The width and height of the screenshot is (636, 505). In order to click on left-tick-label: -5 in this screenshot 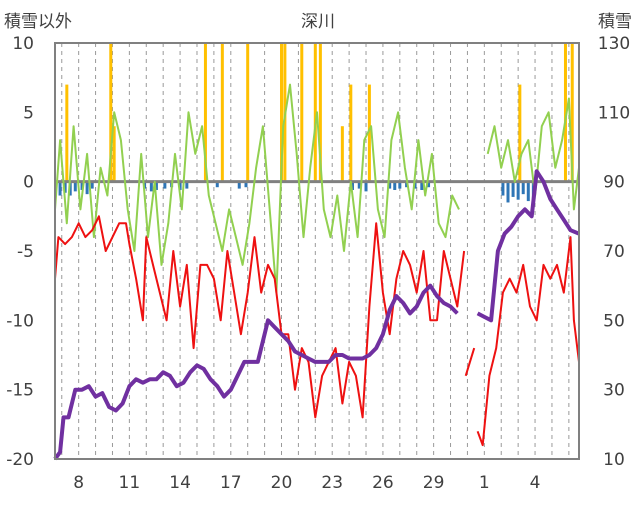, I will do `click(25, 252)`.